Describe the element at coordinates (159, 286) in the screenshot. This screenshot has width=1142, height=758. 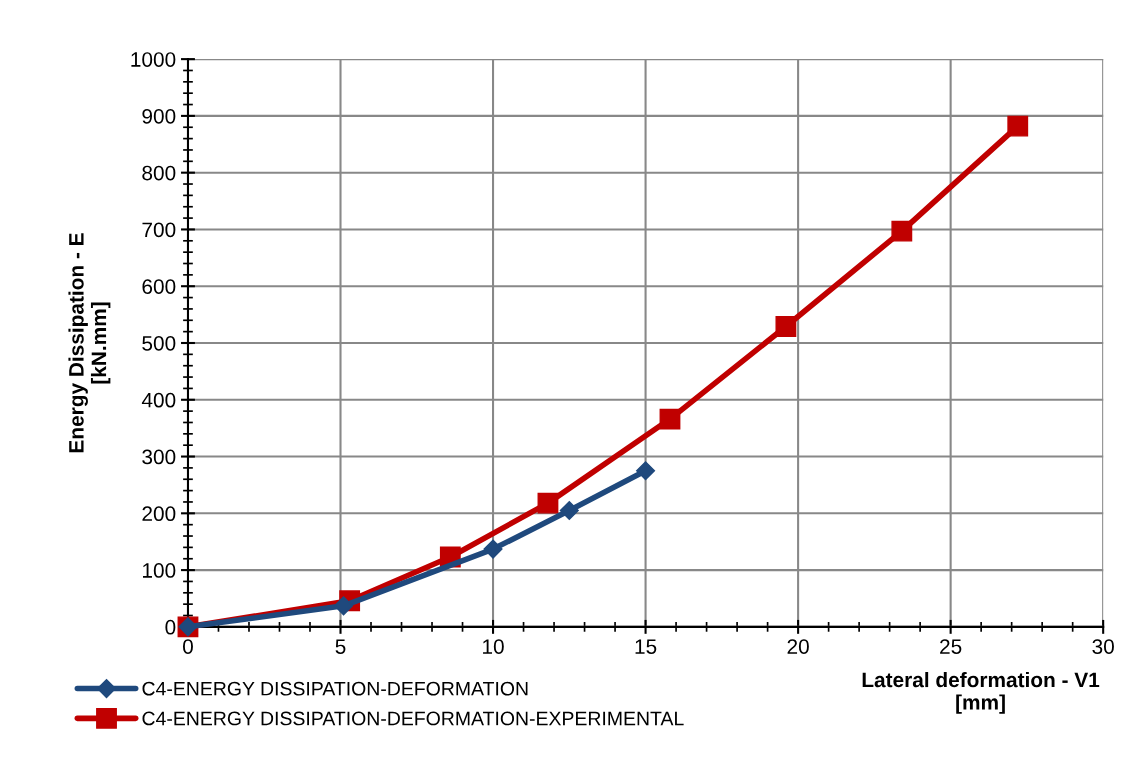
I see `y-tick-label: 600` at that location.